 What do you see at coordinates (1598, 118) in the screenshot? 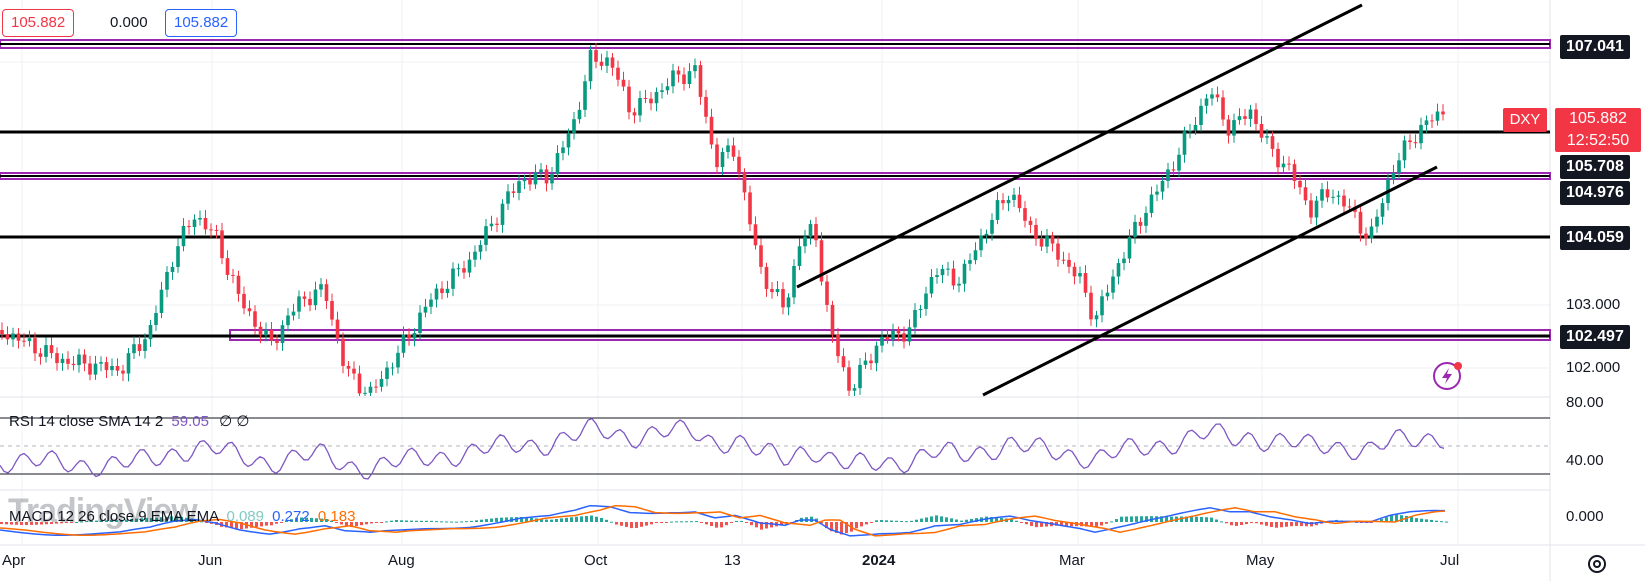
I see `current-price: 105.882` at bounding box center [1598, 118].